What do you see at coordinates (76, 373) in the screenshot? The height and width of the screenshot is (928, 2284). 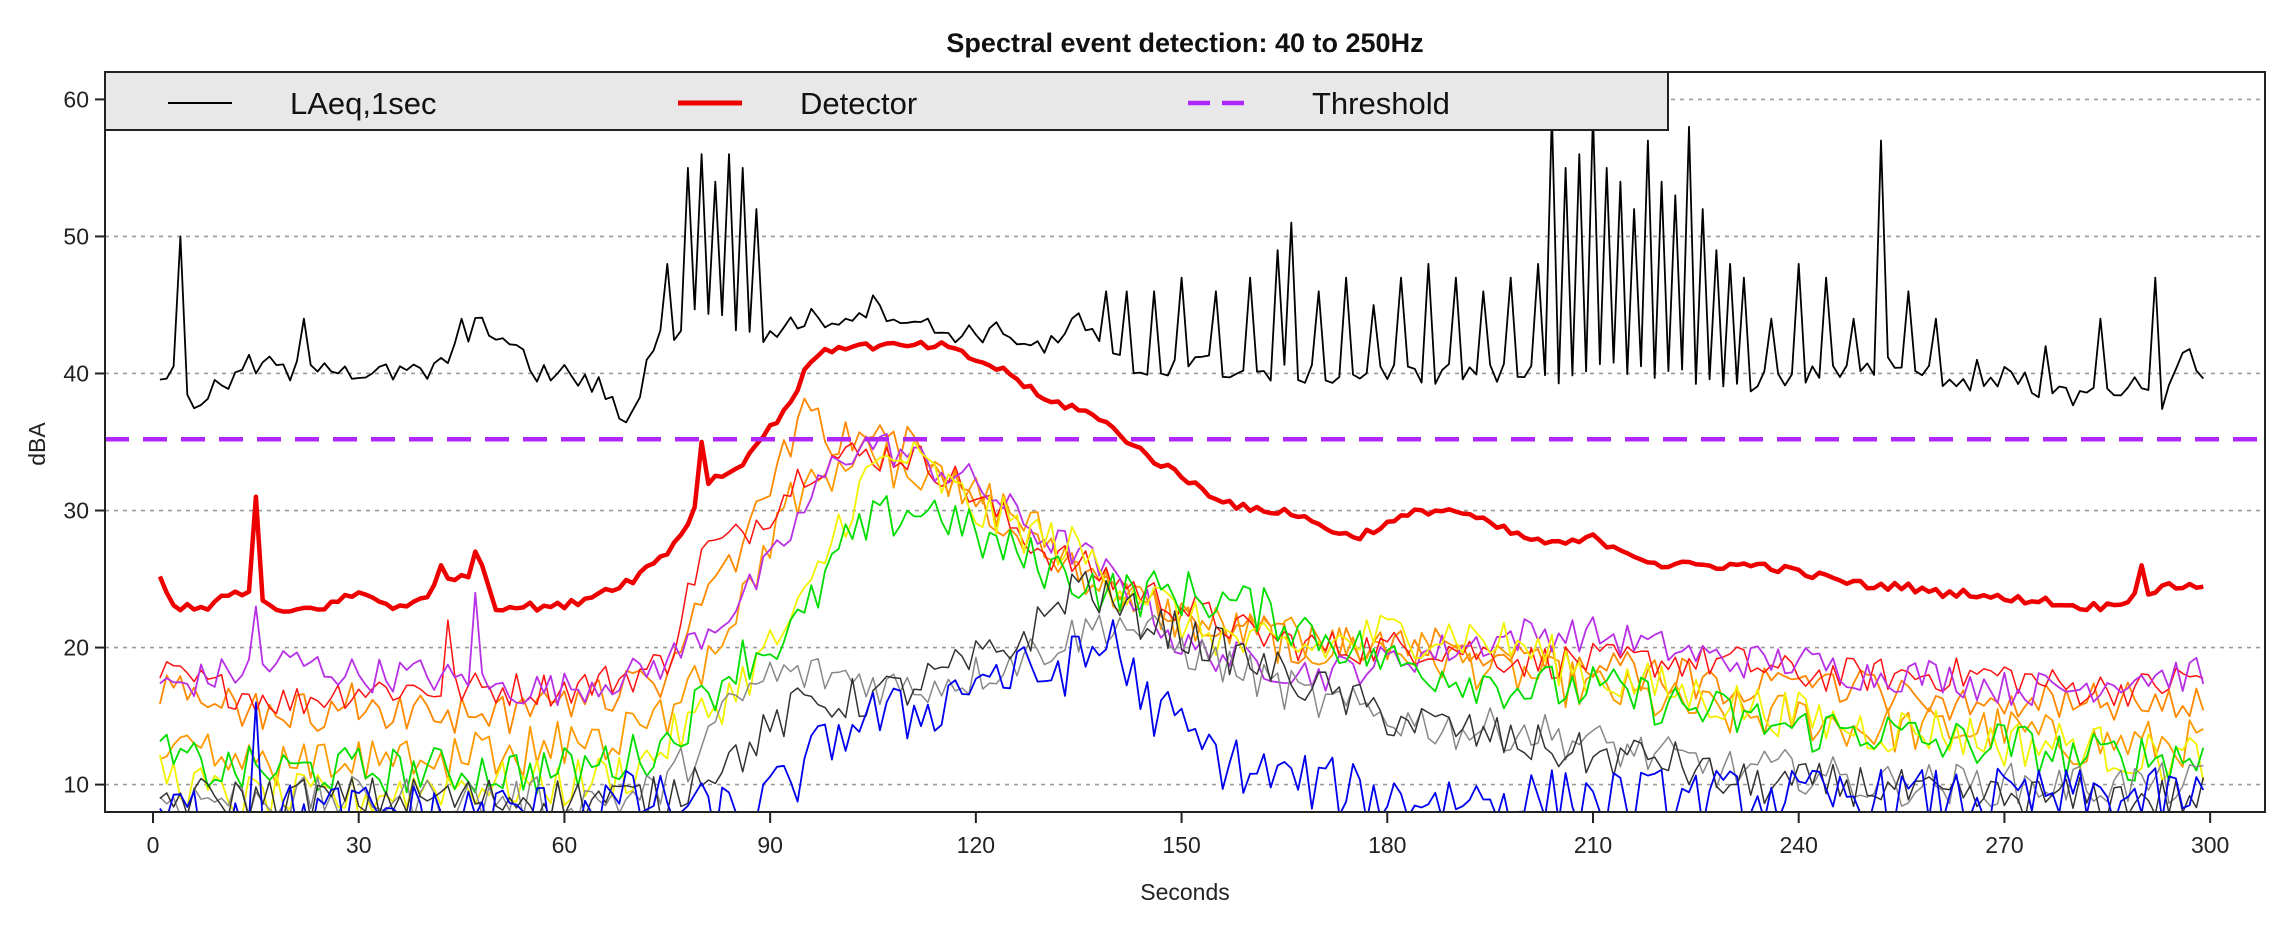 I see `y-tick-label: 40` at bounding box center [76, 373].